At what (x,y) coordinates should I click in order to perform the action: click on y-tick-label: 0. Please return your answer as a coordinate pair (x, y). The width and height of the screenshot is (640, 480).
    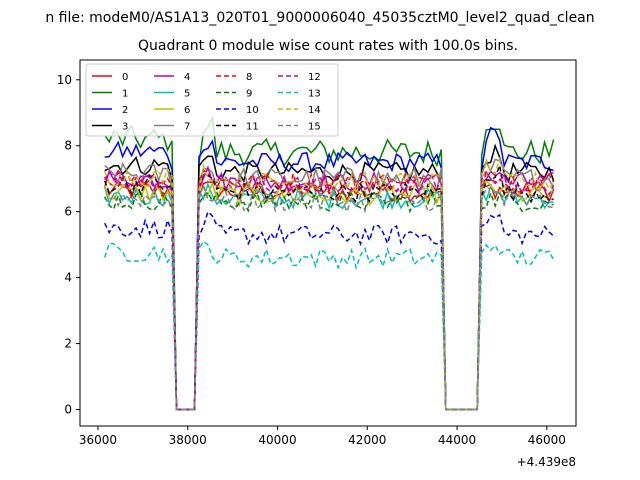
    Looking at the image, I should click on (68, 410).